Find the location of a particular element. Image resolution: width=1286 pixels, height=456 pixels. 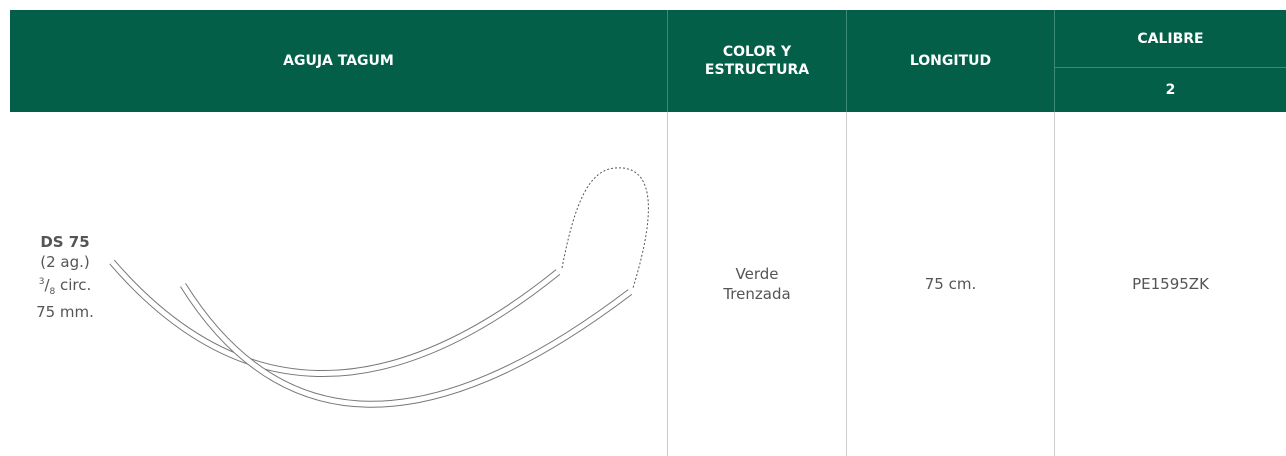

header-cell: 2 is located at coordinates (1170, 90).